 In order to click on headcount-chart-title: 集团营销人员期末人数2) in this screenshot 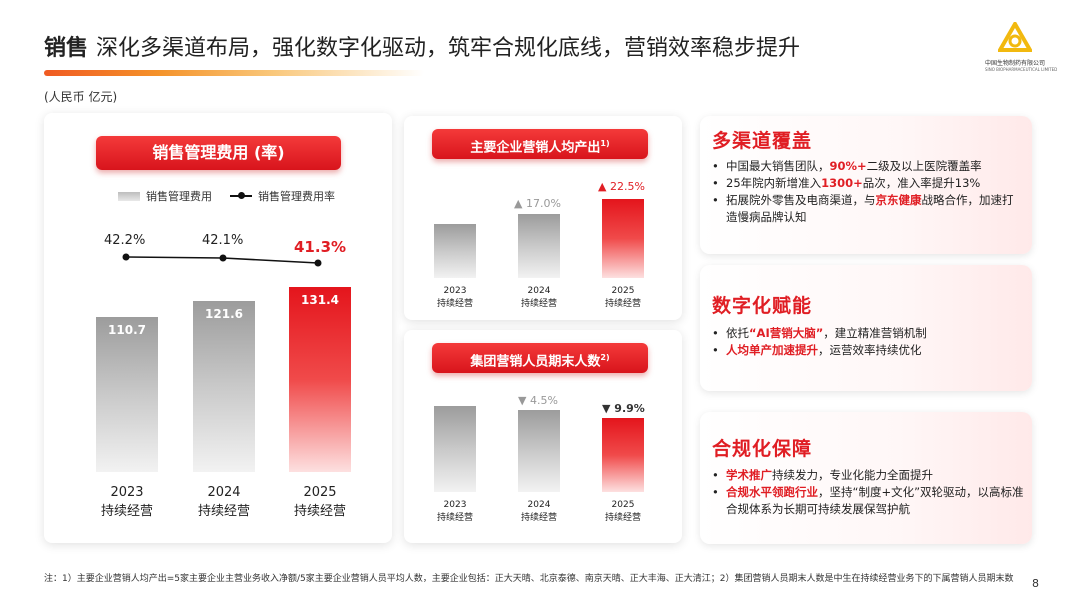, I will do `click(540, 358)`.